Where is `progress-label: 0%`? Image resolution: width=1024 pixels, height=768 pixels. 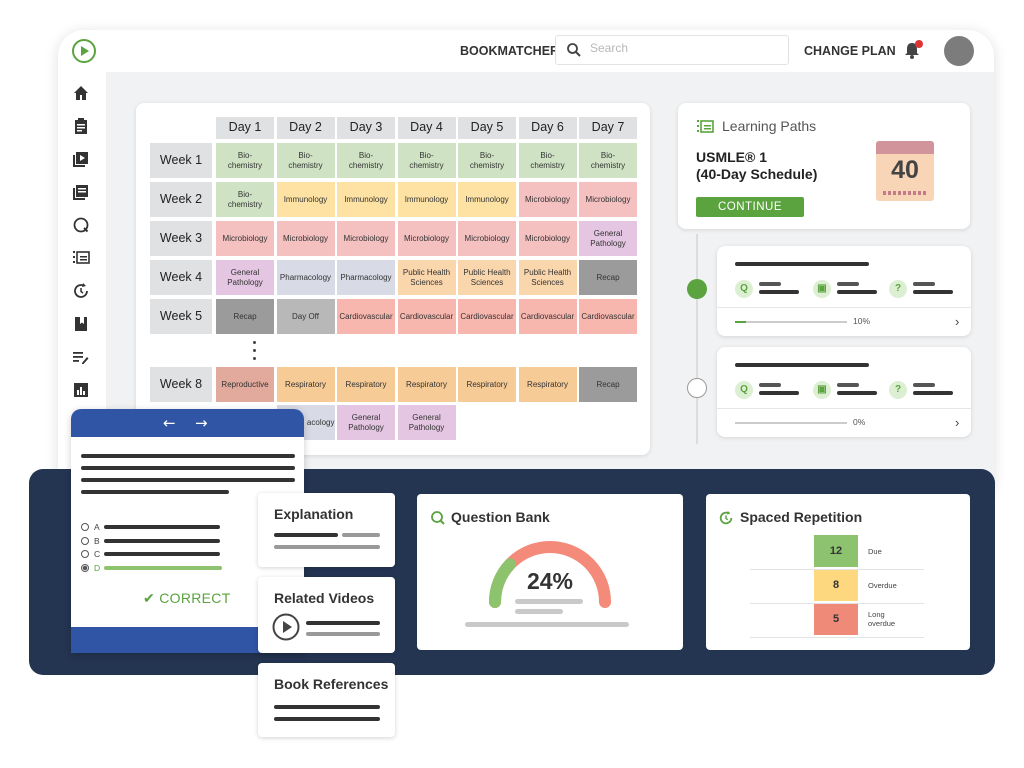
progress-label: 0% is located at coordinates (859, 422).